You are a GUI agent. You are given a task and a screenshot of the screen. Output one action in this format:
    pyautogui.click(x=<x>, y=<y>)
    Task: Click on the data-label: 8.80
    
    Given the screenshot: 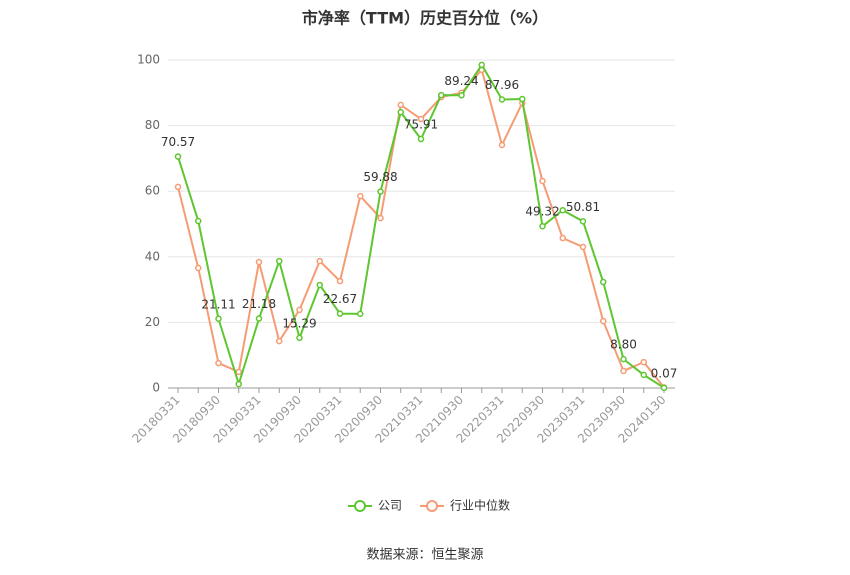 What is the action you would take?
    pyautogui.click(x=623, y=345)
    